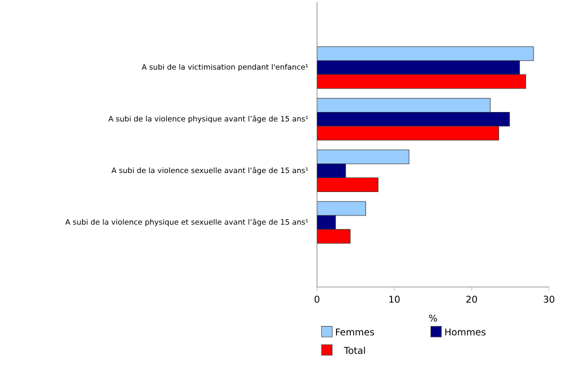 The height and width of the screenshot is (370, 580). Describe the element at coordinates (433, 318) in the screenshot. I see `x-axis-title: %` at that location.